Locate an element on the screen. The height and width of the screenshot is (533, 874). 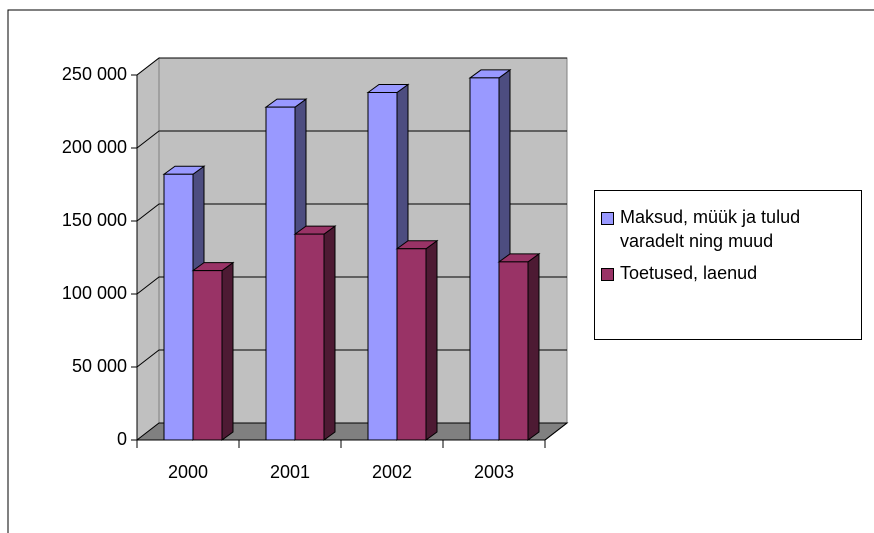
y-tick-label: 100 000 is located at coordinates (94, 293).